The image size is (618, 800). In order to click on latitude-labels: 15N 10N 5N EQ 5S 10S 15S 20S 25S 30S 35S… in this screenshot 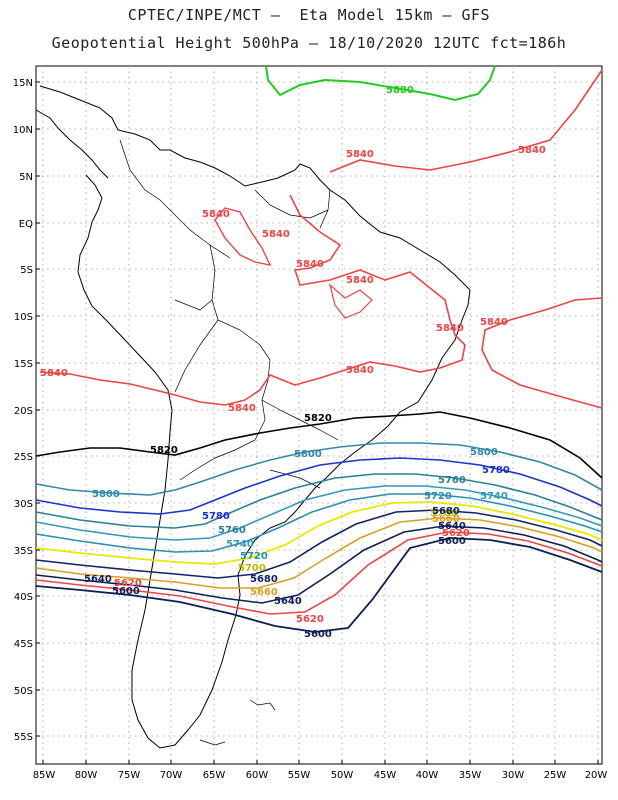, I will do `click(23, 410)`.